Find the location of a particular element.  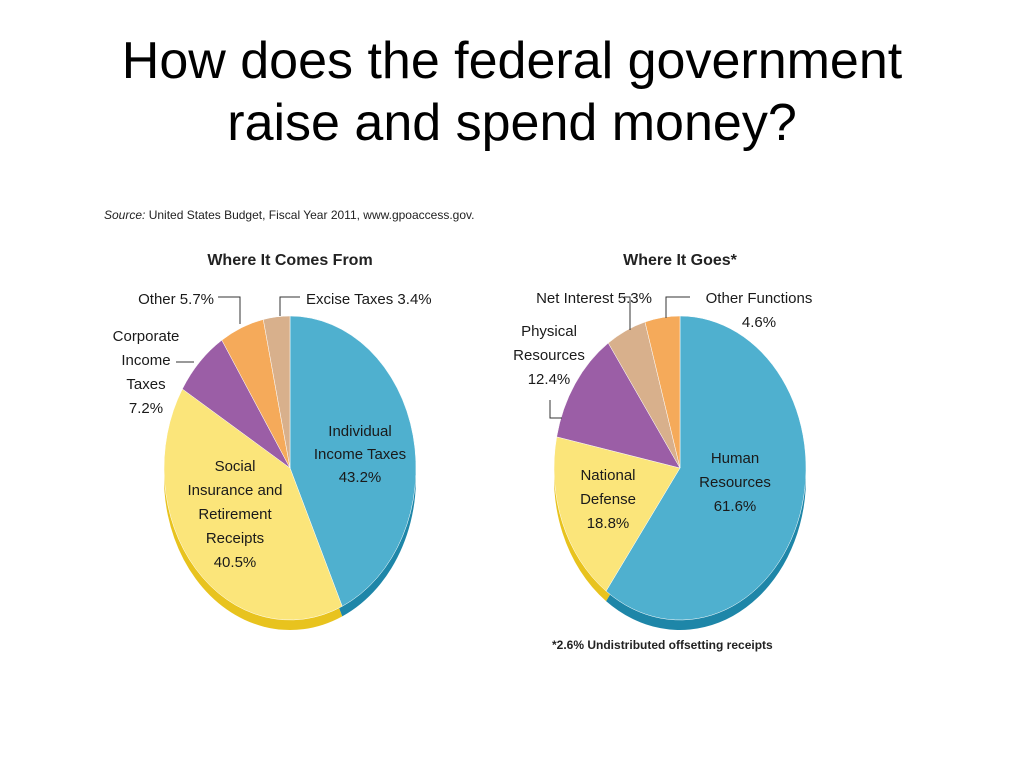

chart2-label-interest: Net Interest 5.3% is located at coordinates (594, 298).